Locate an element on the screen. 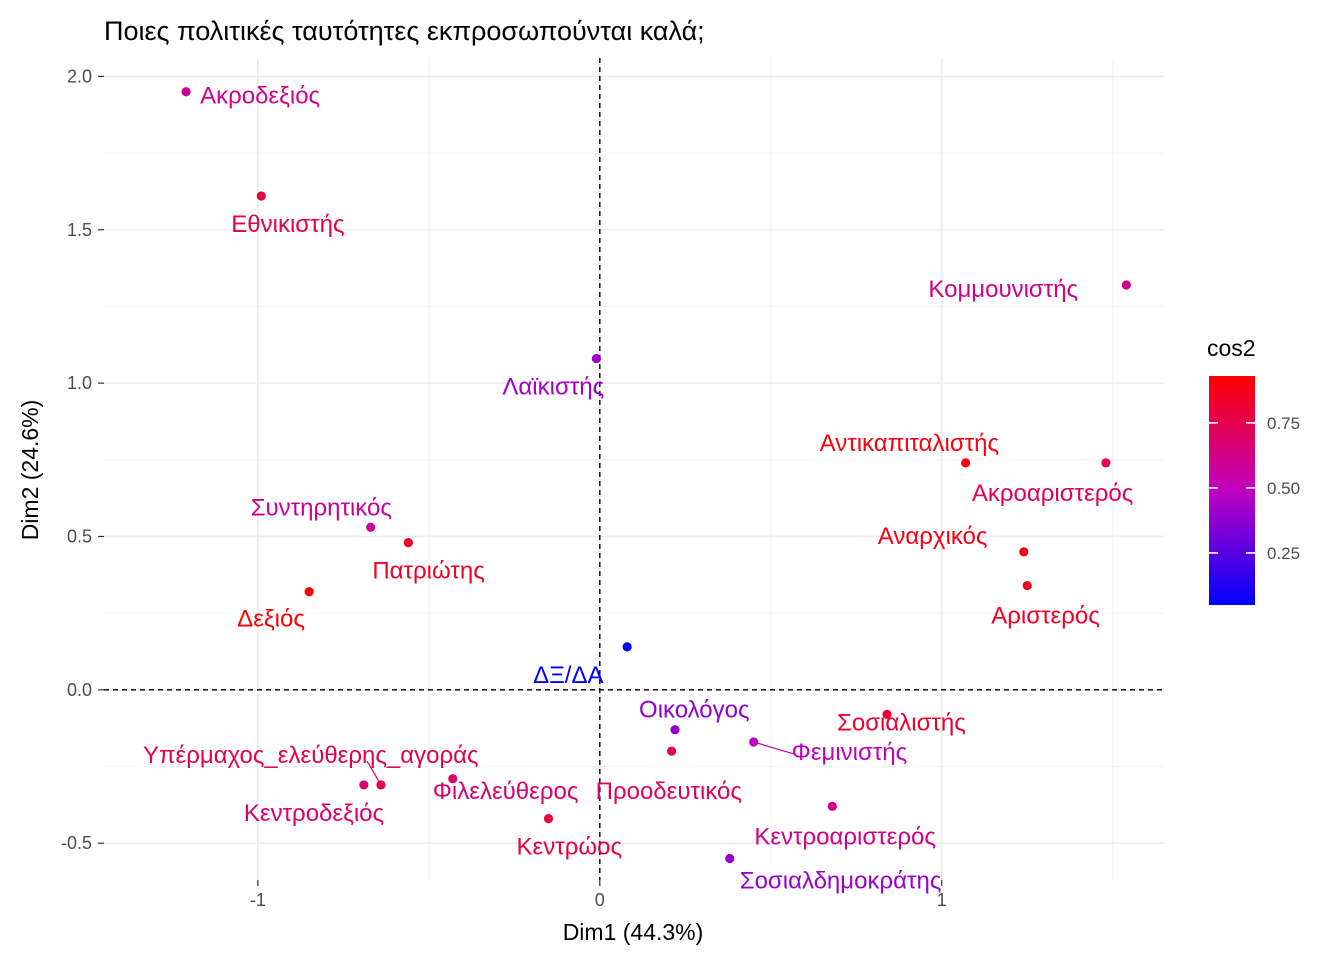 The width and height of the screenshot is (1344, 960). legend-ticks: 0.25 0.50 0.75 is located at coordinates (1254, 488).